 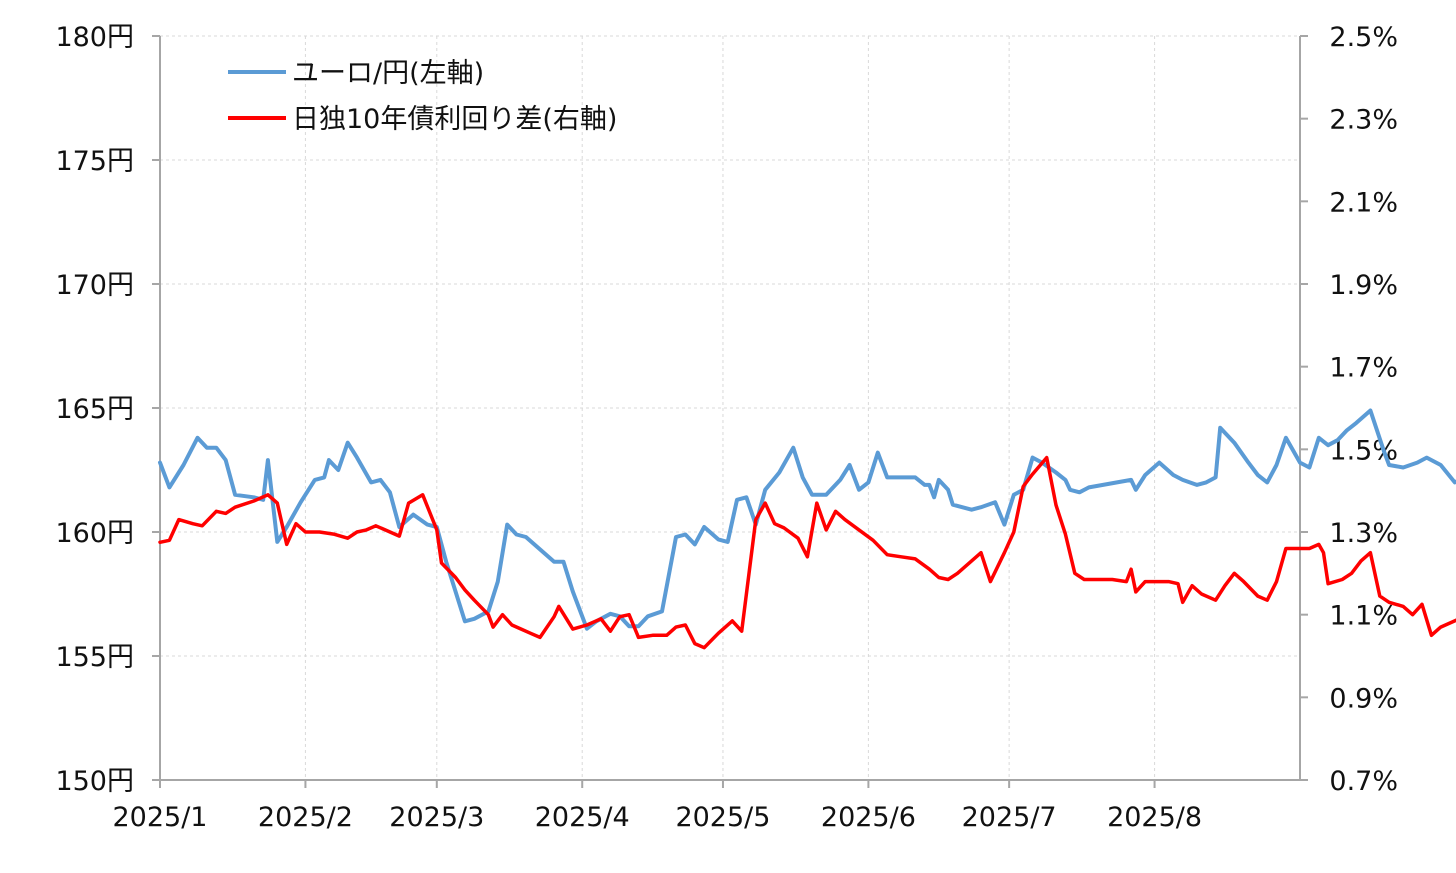 What do you see at coordinates (868, 817) in the screenshot?
I see `x-tick-label: 2025/6` at bounding box center [868, 817].